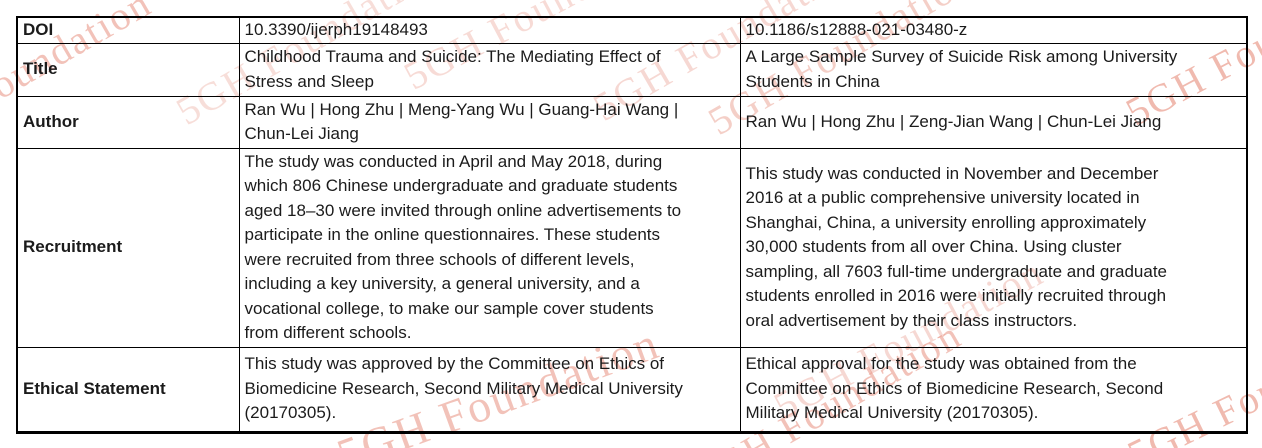 The height and width of the screenshot is (448, 1262). Describe the element at coordinates (128, 389) in the screenshot. I see `row-label: Ethical Statement` at that location.